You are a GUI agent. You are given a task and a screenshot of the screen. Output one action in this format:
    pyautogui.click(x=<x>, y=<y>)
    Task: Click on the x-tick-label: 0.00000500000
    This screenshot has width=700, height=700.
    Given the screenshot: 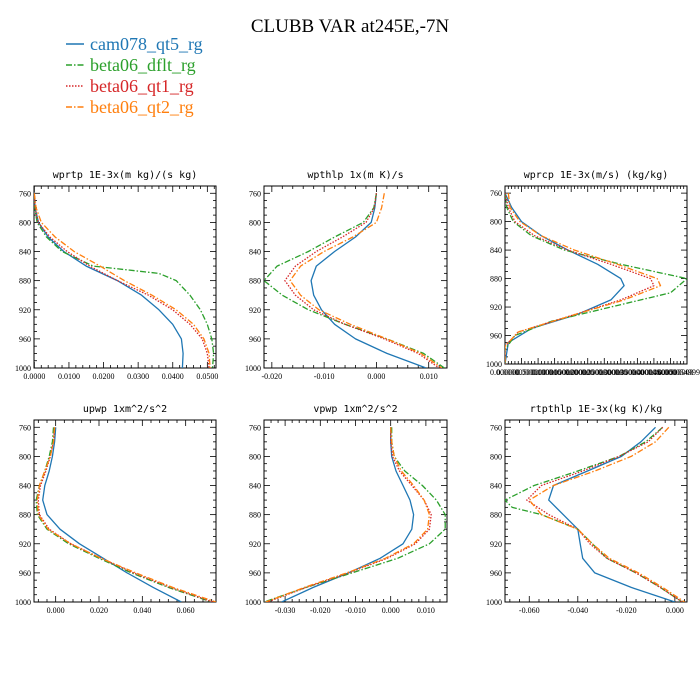 What is the action you would take?
    pyautogui.click(x=522, y=372)
    